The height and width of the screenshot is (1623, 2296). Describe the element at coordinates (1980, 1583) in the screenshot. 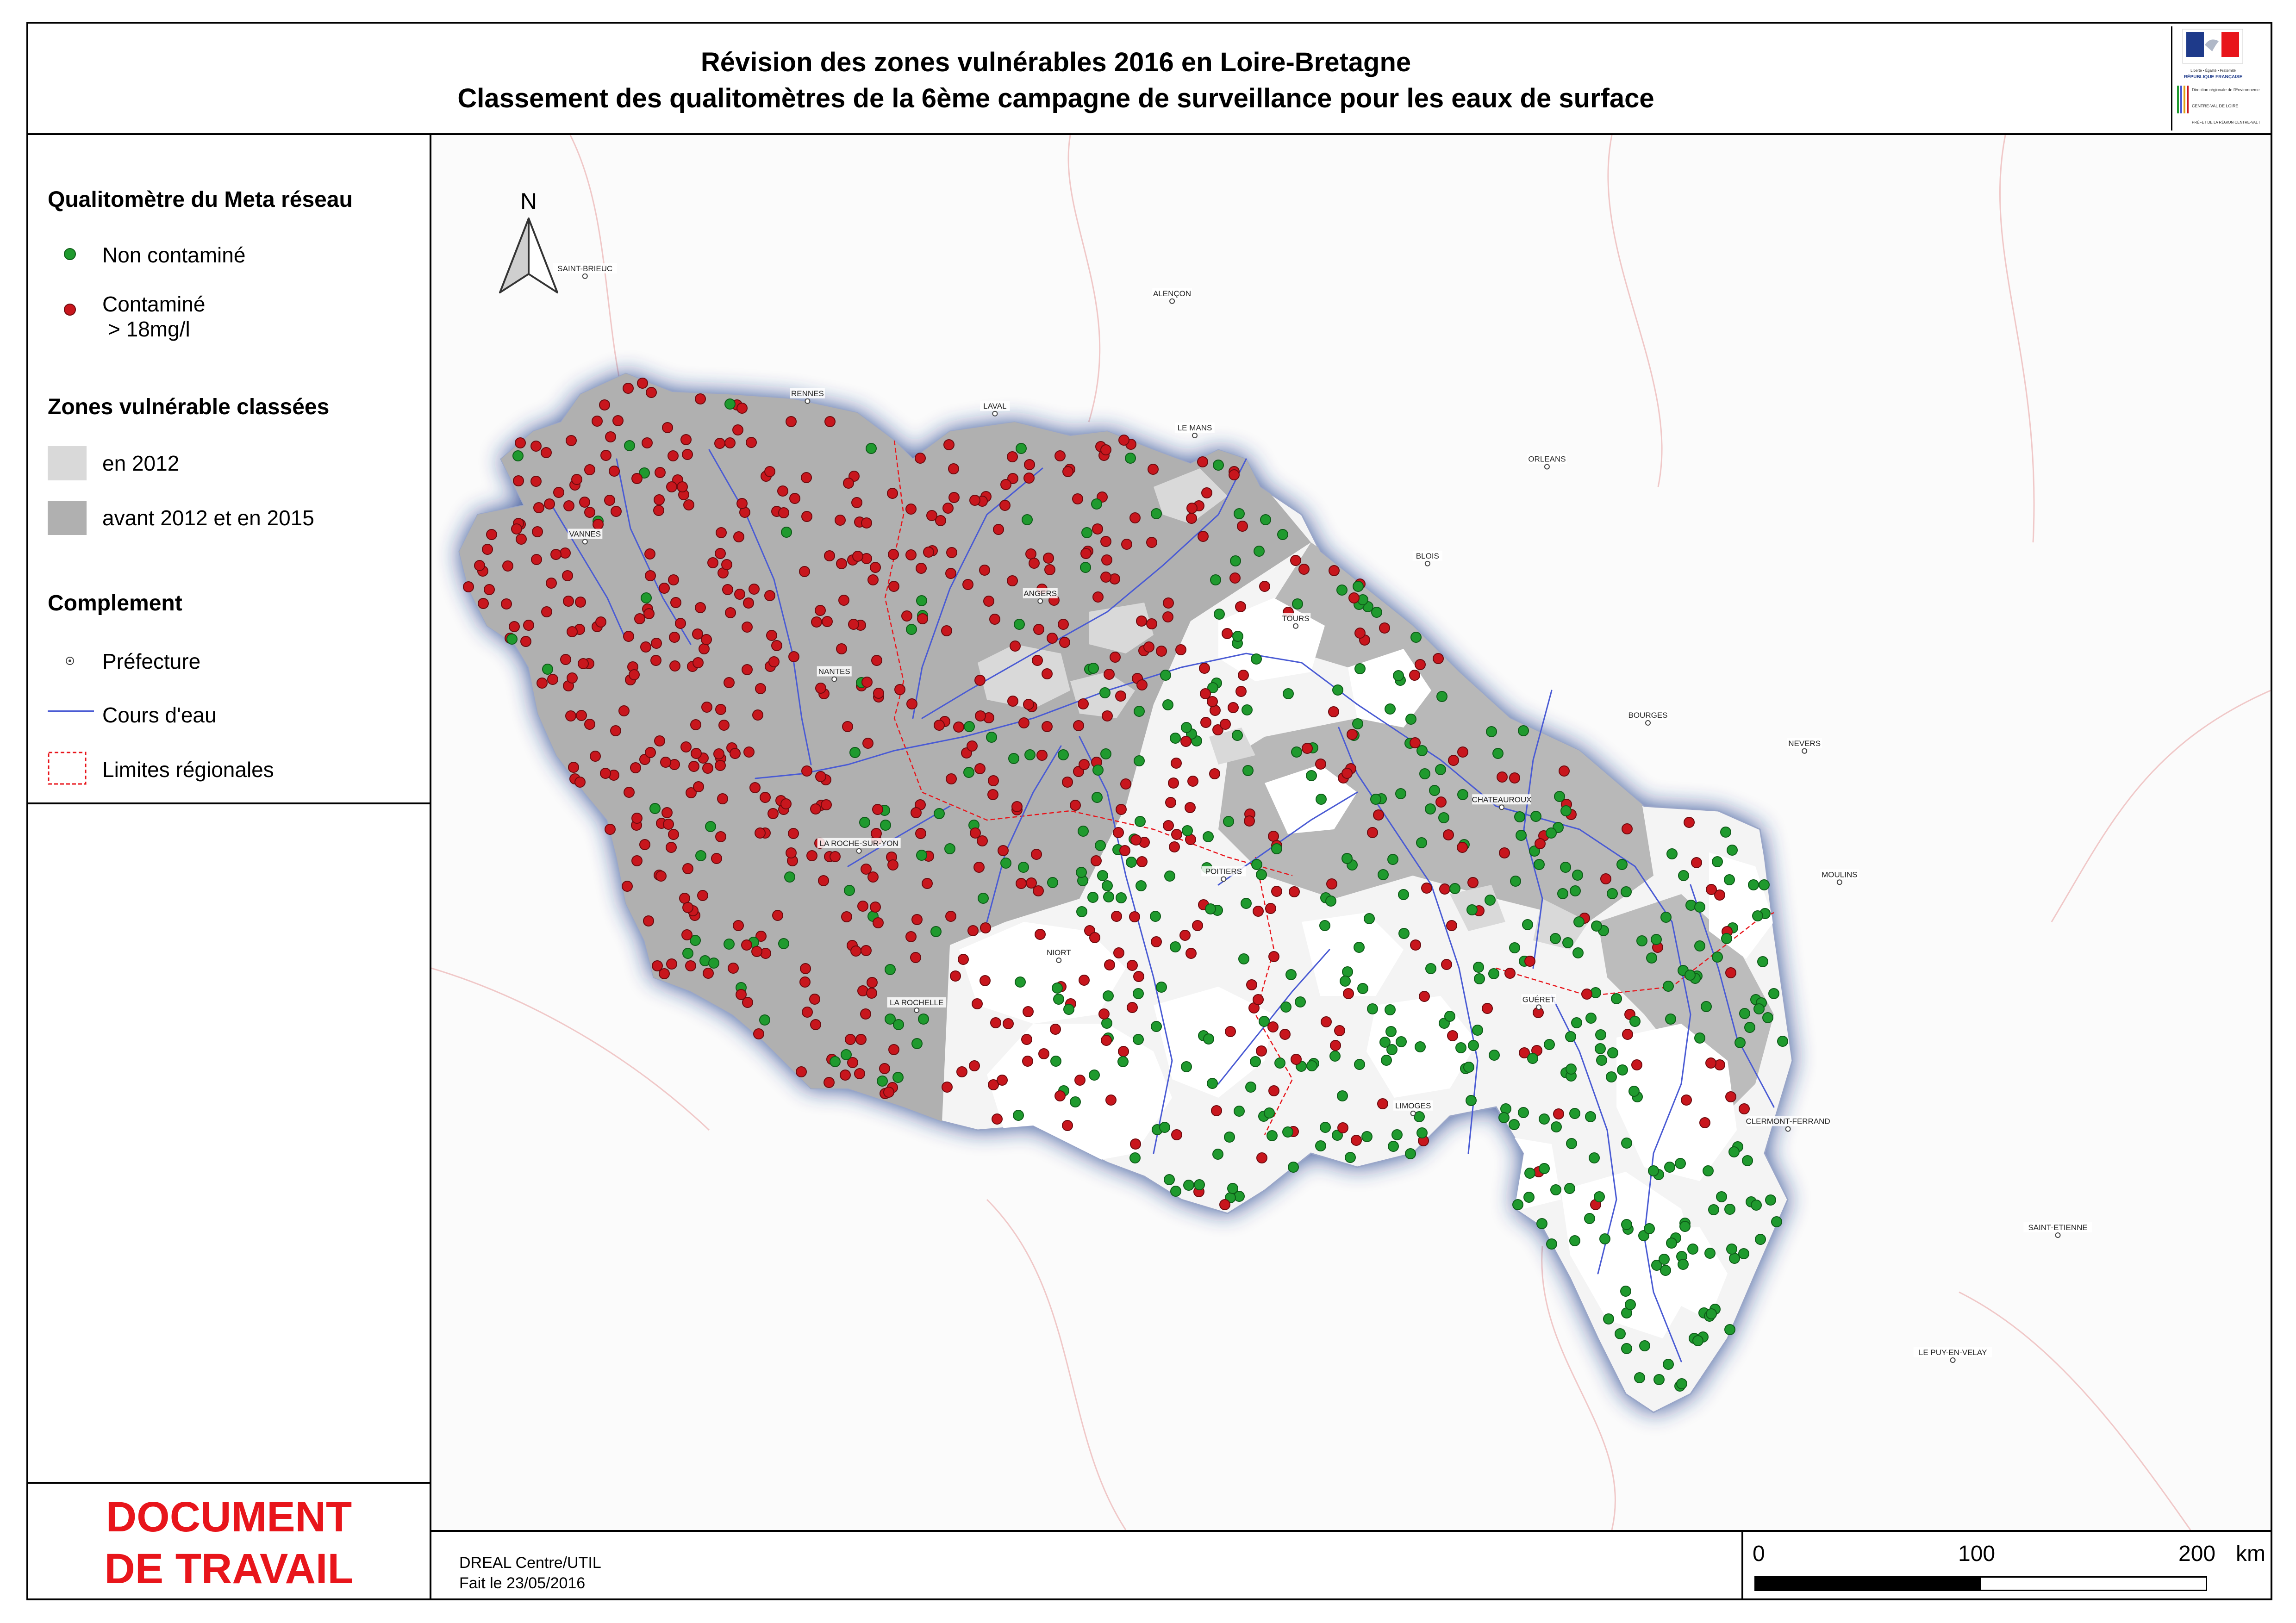

I see `scale-bar-track` at that location.